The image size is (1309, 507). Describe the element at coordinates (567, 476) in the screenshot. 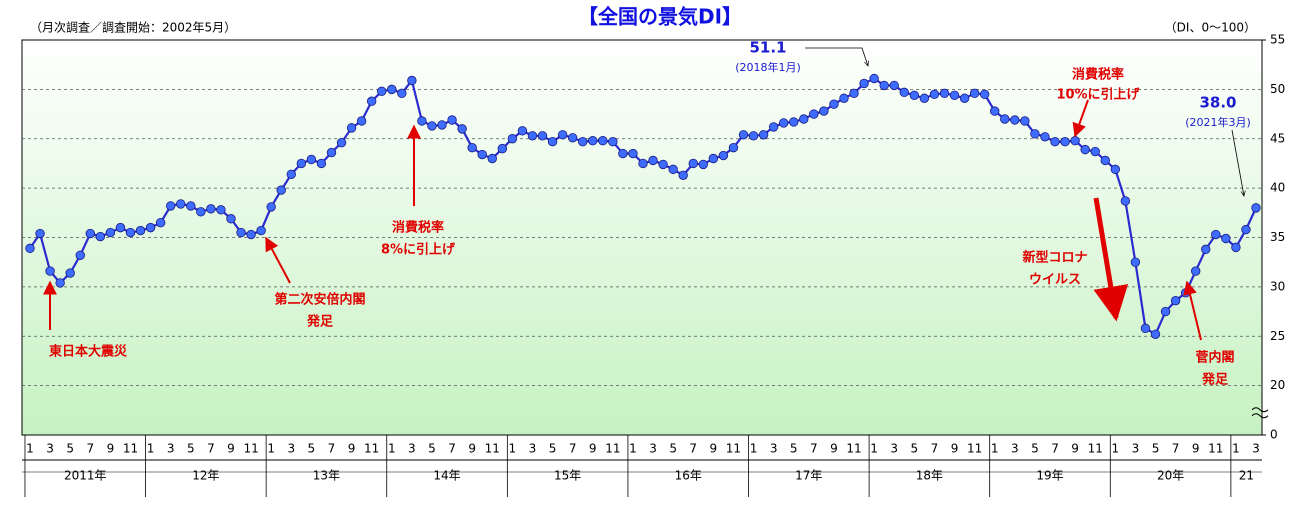

I see `year-label: 15年` at that location.